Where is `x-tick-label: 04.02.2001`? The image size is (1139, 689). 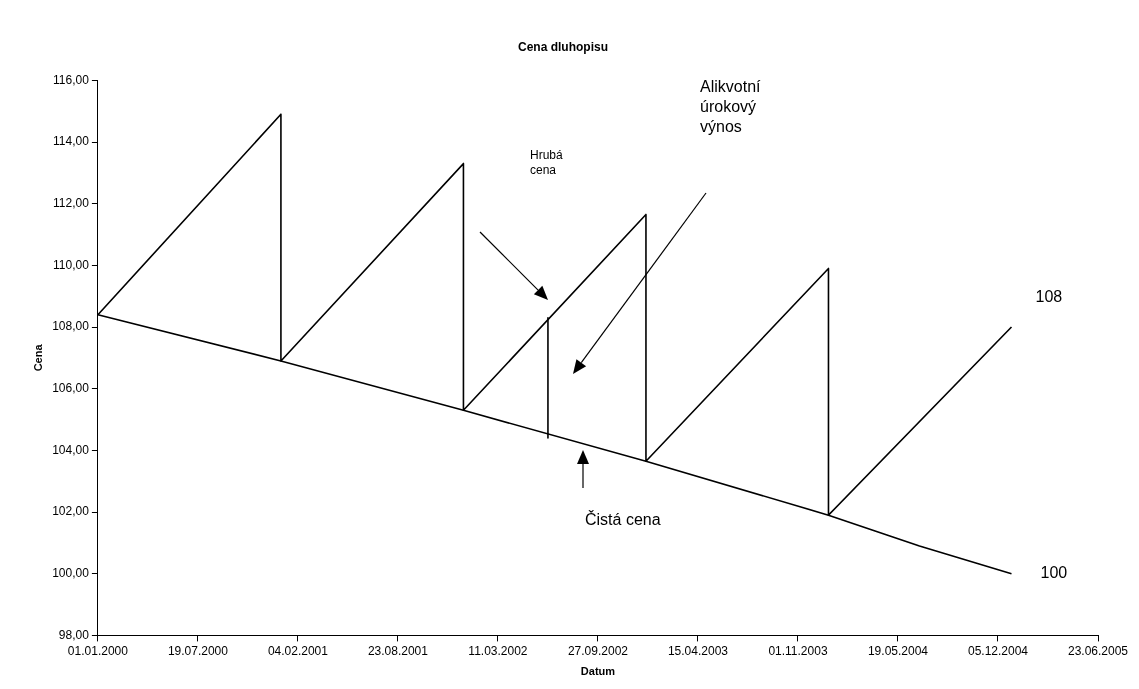
x-tick-label: 04.02.2001 is located at coordinates (298, 650).